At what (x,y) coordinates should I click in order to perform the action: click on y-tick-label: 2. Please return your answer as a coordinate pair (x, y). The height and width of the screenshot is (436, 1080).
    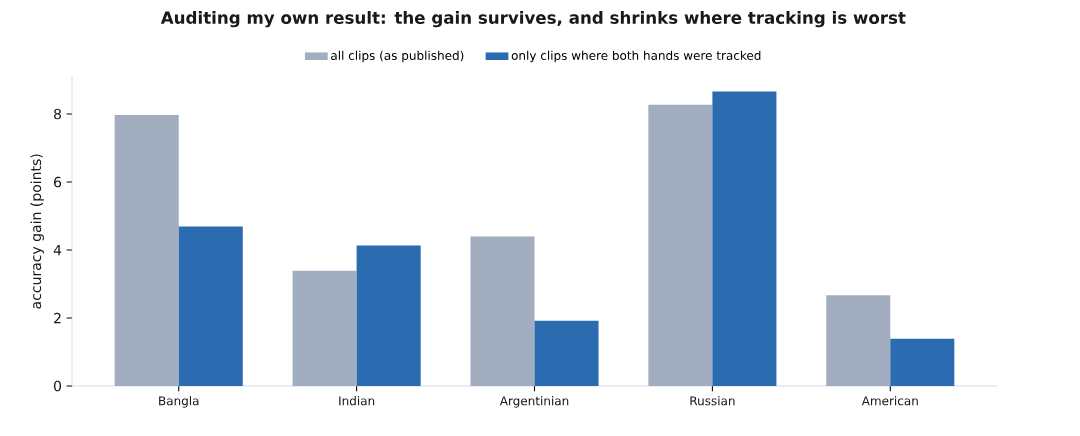
    Looking at the image, I should click on (57, 318).